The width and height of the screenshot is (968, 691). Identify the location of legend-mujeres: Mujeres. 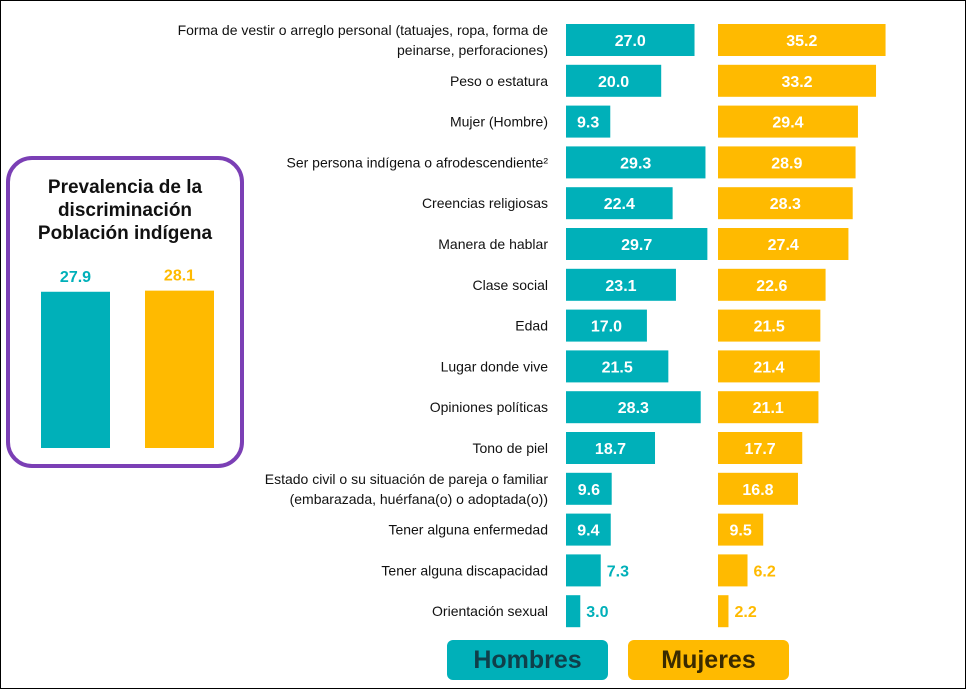
(708, 660).